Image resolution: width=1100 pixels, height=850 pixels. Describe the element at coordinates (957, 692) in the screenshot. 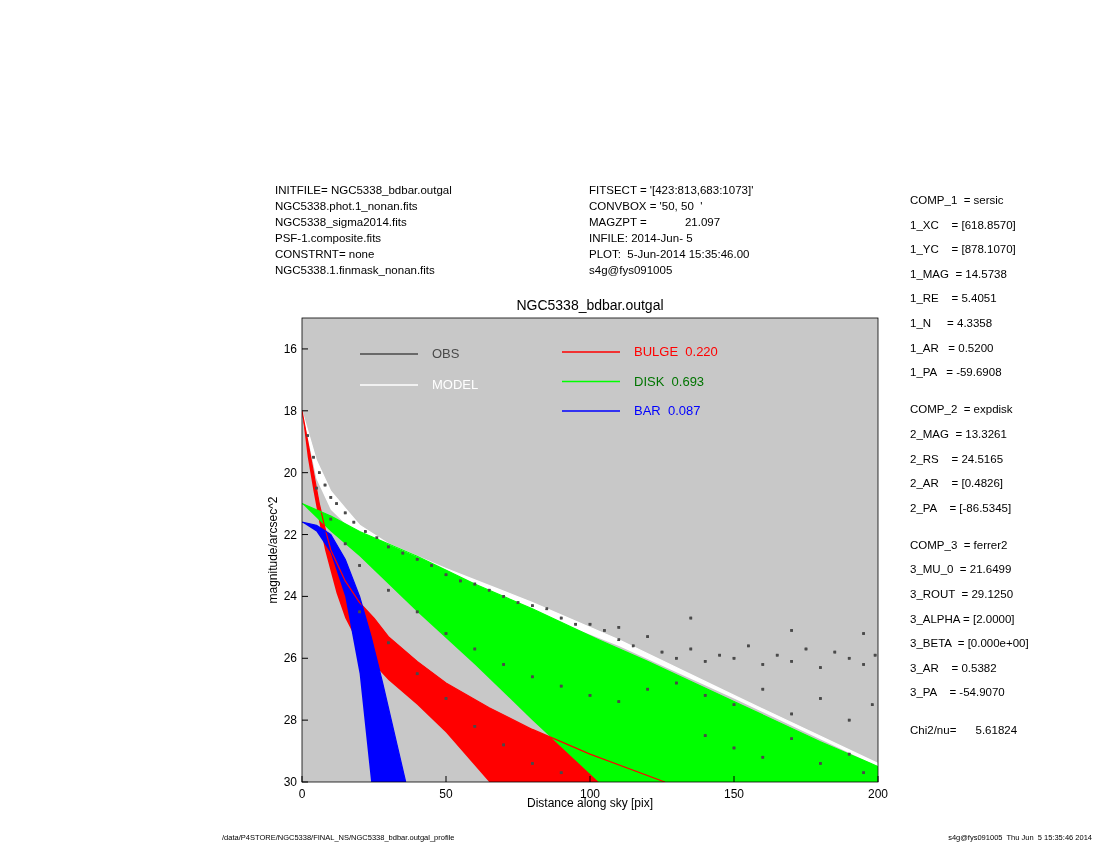

I see `text: 3_PA = -54.9070` at that location.